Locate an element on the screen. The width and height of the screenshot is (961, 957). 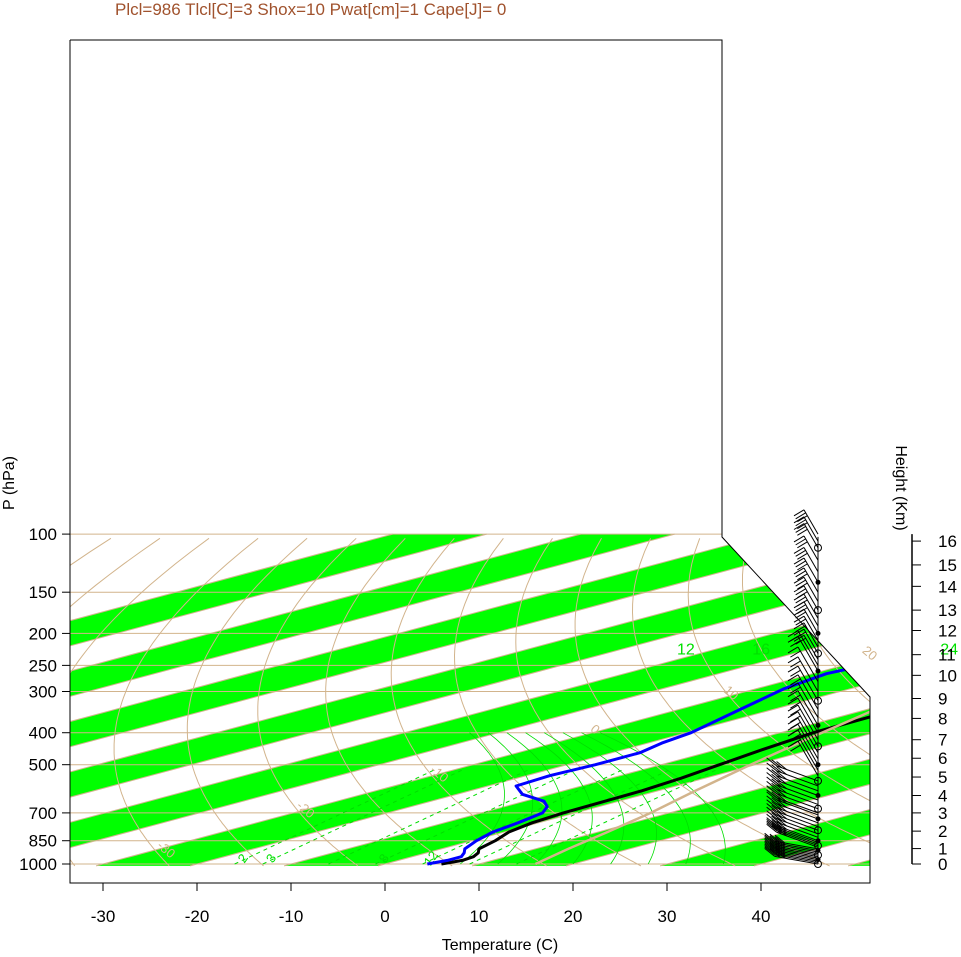
height-tick-label: 11 is located at coordinates (947, 655).